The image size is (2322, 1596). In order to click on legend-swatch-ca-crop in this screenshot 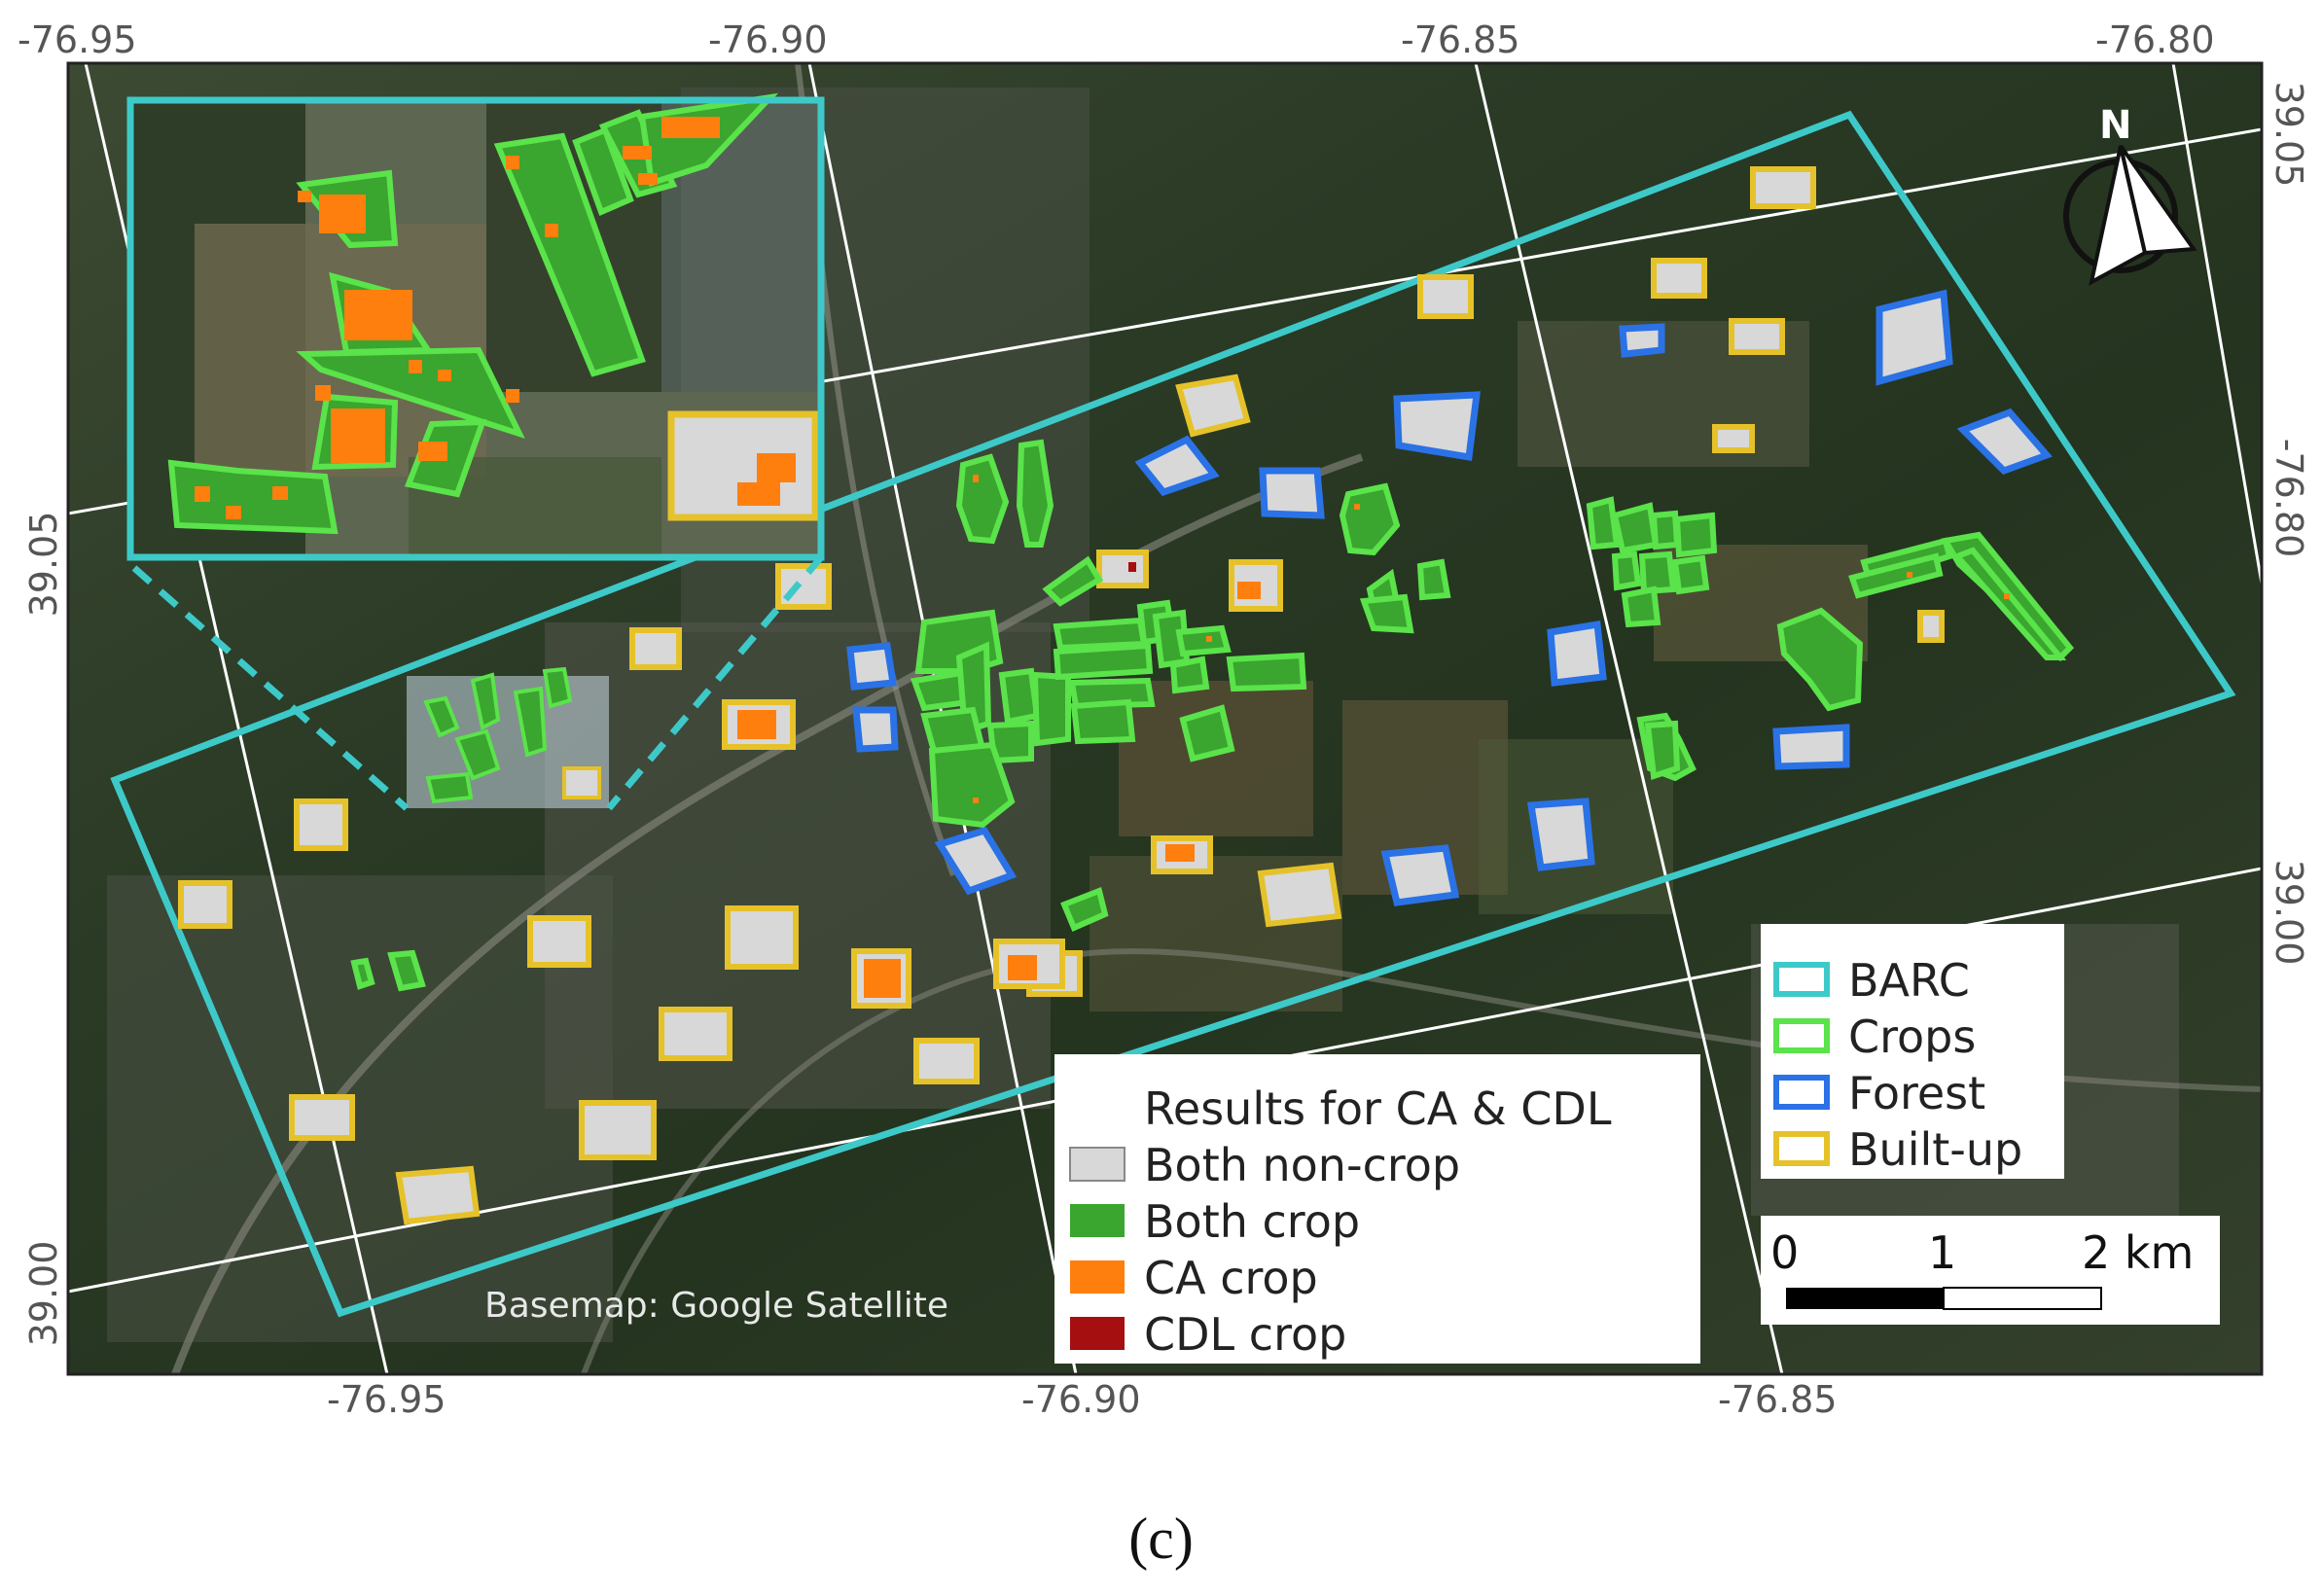, I will do `click(1097, 1277)`.